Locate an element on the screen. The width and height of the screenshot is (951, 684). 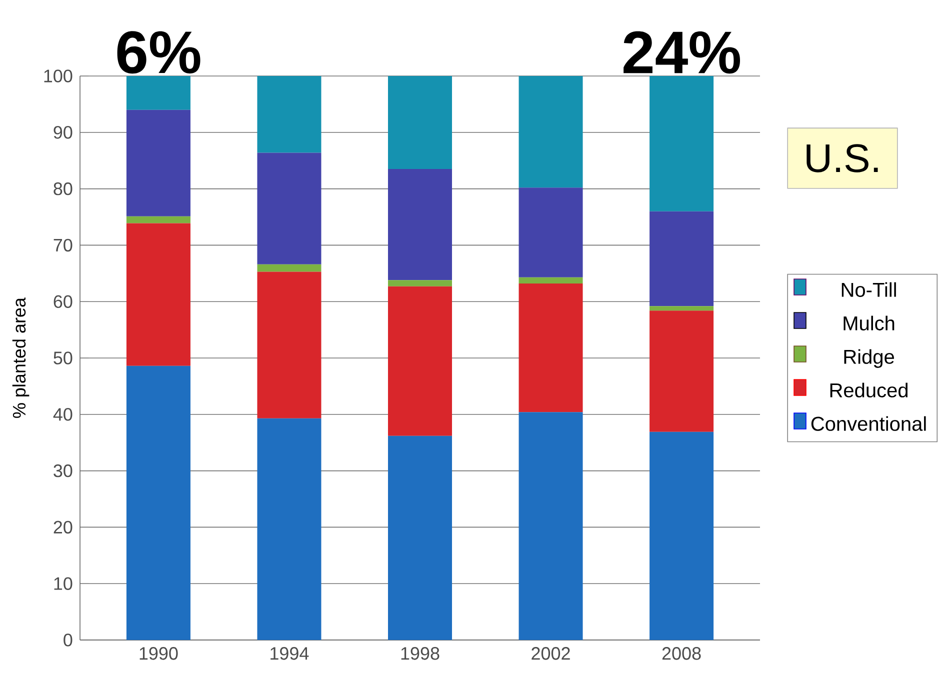
annotation: 6% is located at coordinates (158, 52).